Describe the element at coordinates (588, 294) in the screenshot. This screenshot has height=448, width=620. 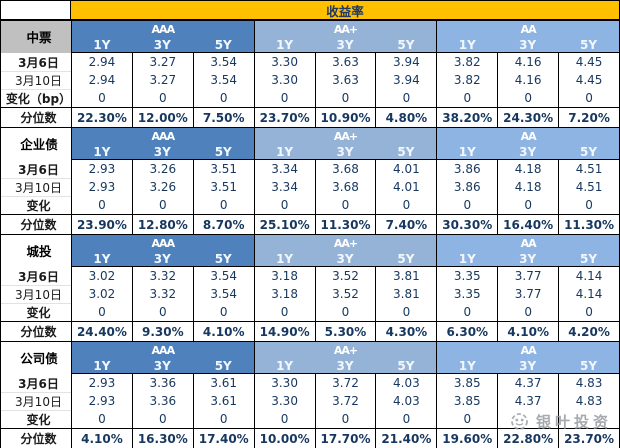
I see `value-cell: 4.14` at that location.